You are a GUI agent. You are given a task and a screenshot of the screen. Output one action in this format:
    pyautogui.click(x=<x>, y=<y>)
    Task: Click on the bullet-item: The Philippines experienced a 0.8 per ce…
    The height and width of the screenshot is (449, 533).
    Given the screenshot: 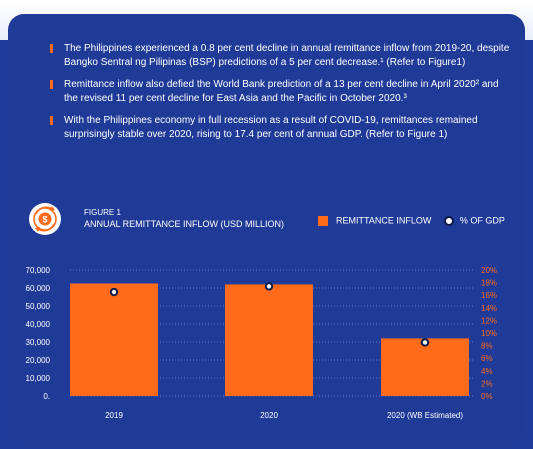 What is the action you would take?
    pyautogui.click(x=280, y=56)
    